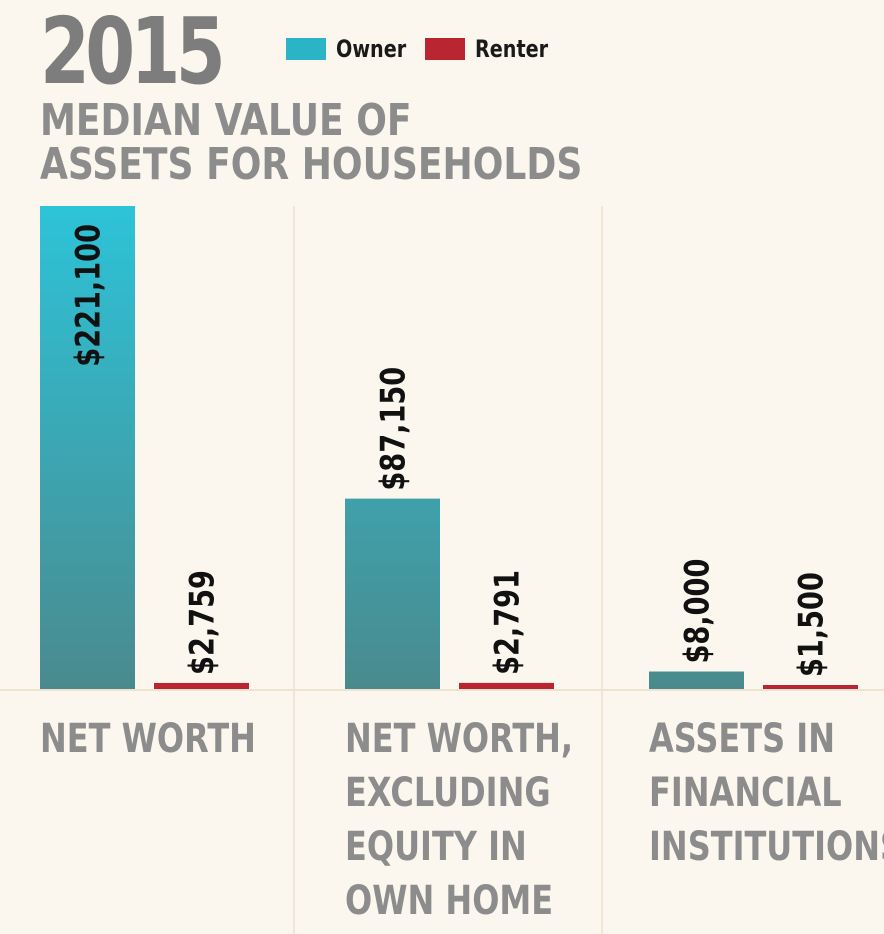 The height and width of the screenshot is (934, 884). What do you see at coordinates (512, 49) in the screenshot?
I see `legend-renter-label: Renter` at bounding box center [512, 49].